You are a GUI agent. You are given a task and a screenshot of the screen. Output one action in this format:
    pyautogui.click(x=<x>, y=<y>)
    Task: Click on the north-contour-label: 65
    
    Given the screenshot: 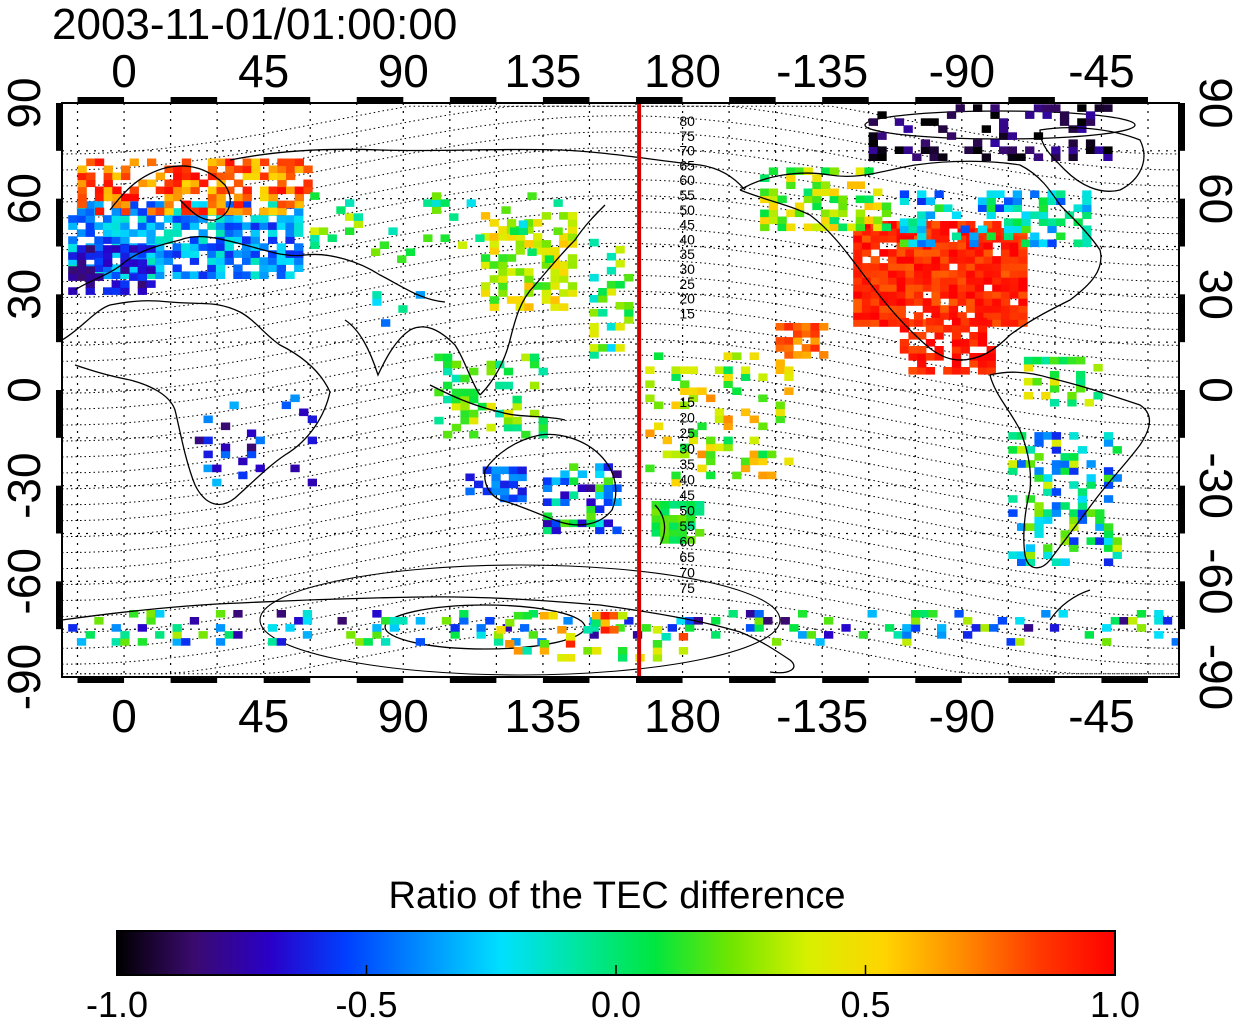 What is the action you would take?
    pyautogui.click(x=687, y=165)
    